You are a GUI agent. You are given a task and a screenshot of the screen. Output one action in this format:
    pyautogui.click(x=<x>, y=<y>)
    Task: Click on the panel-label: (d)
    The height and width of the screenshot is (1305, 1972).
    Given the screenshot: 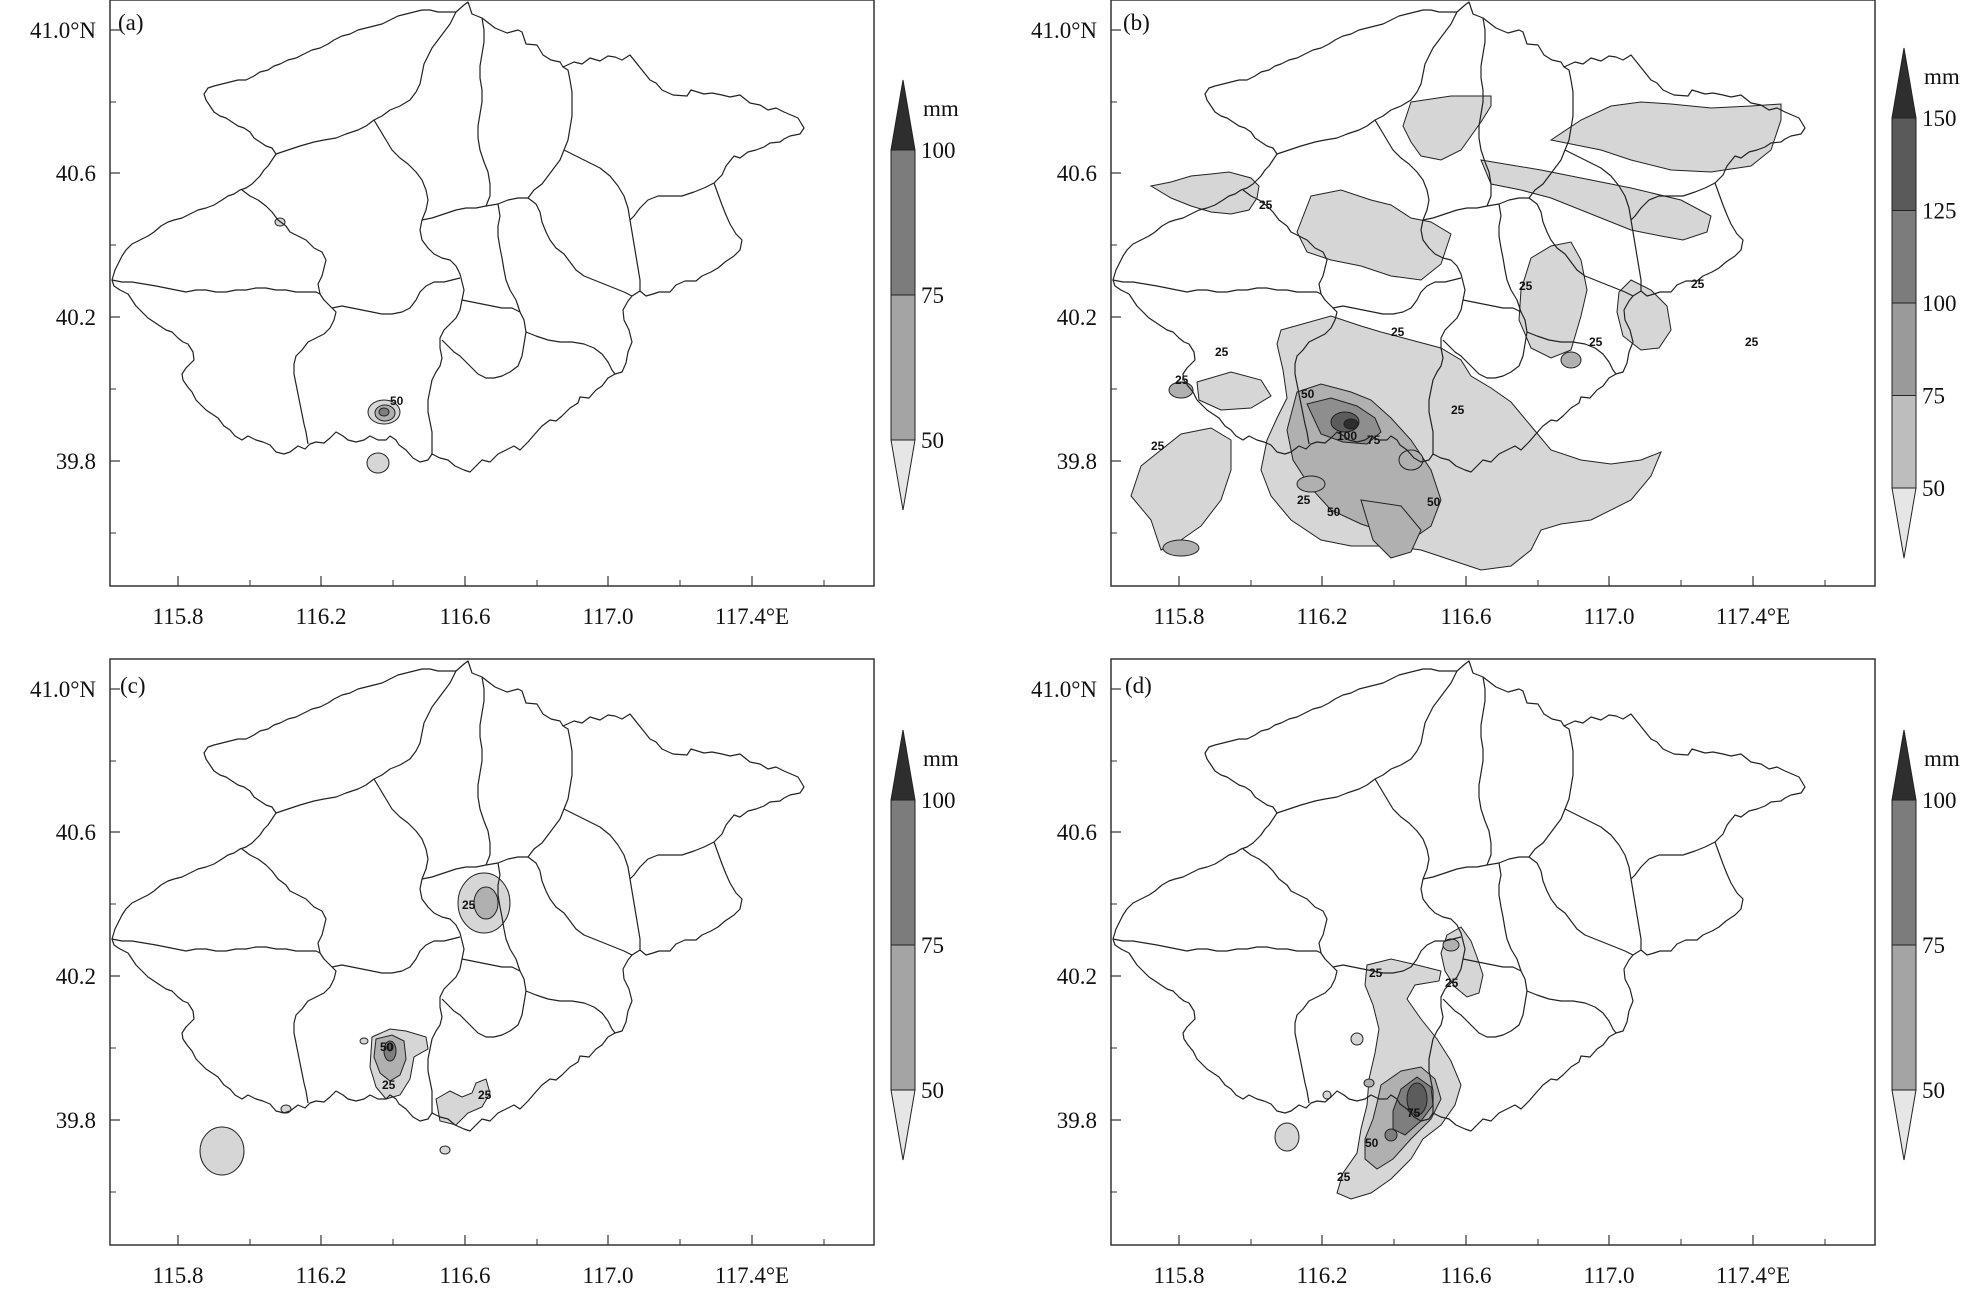 What is the action you would take?
    pyautogui.click(x=1138, y=685)
    